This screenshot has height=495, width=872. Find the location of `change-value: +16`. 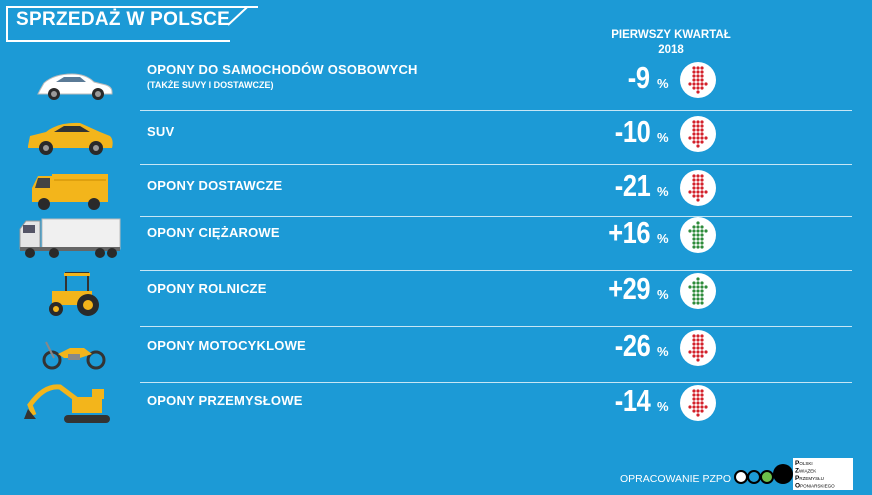

change-value: +16 is located at coordinates (629, 232).